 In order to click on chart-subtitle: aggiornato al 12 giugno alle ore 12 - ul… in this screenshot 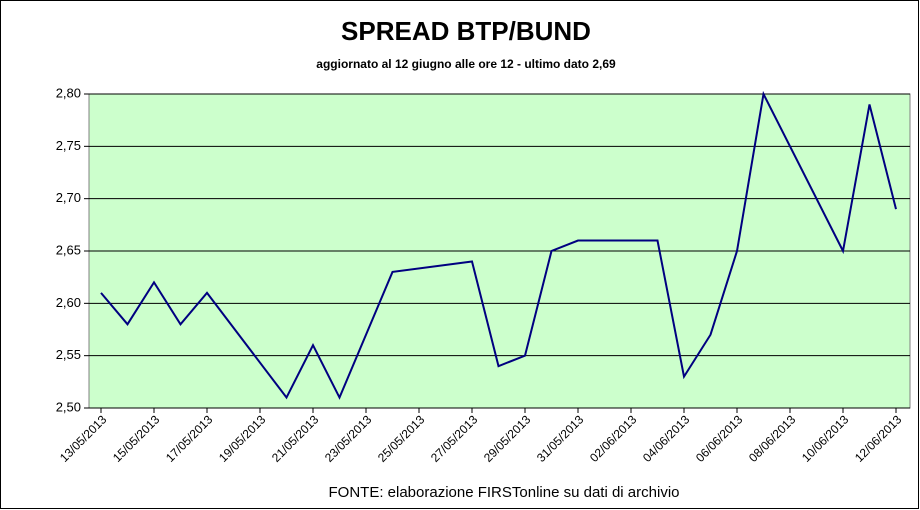, I will do `click(466, 64)`.